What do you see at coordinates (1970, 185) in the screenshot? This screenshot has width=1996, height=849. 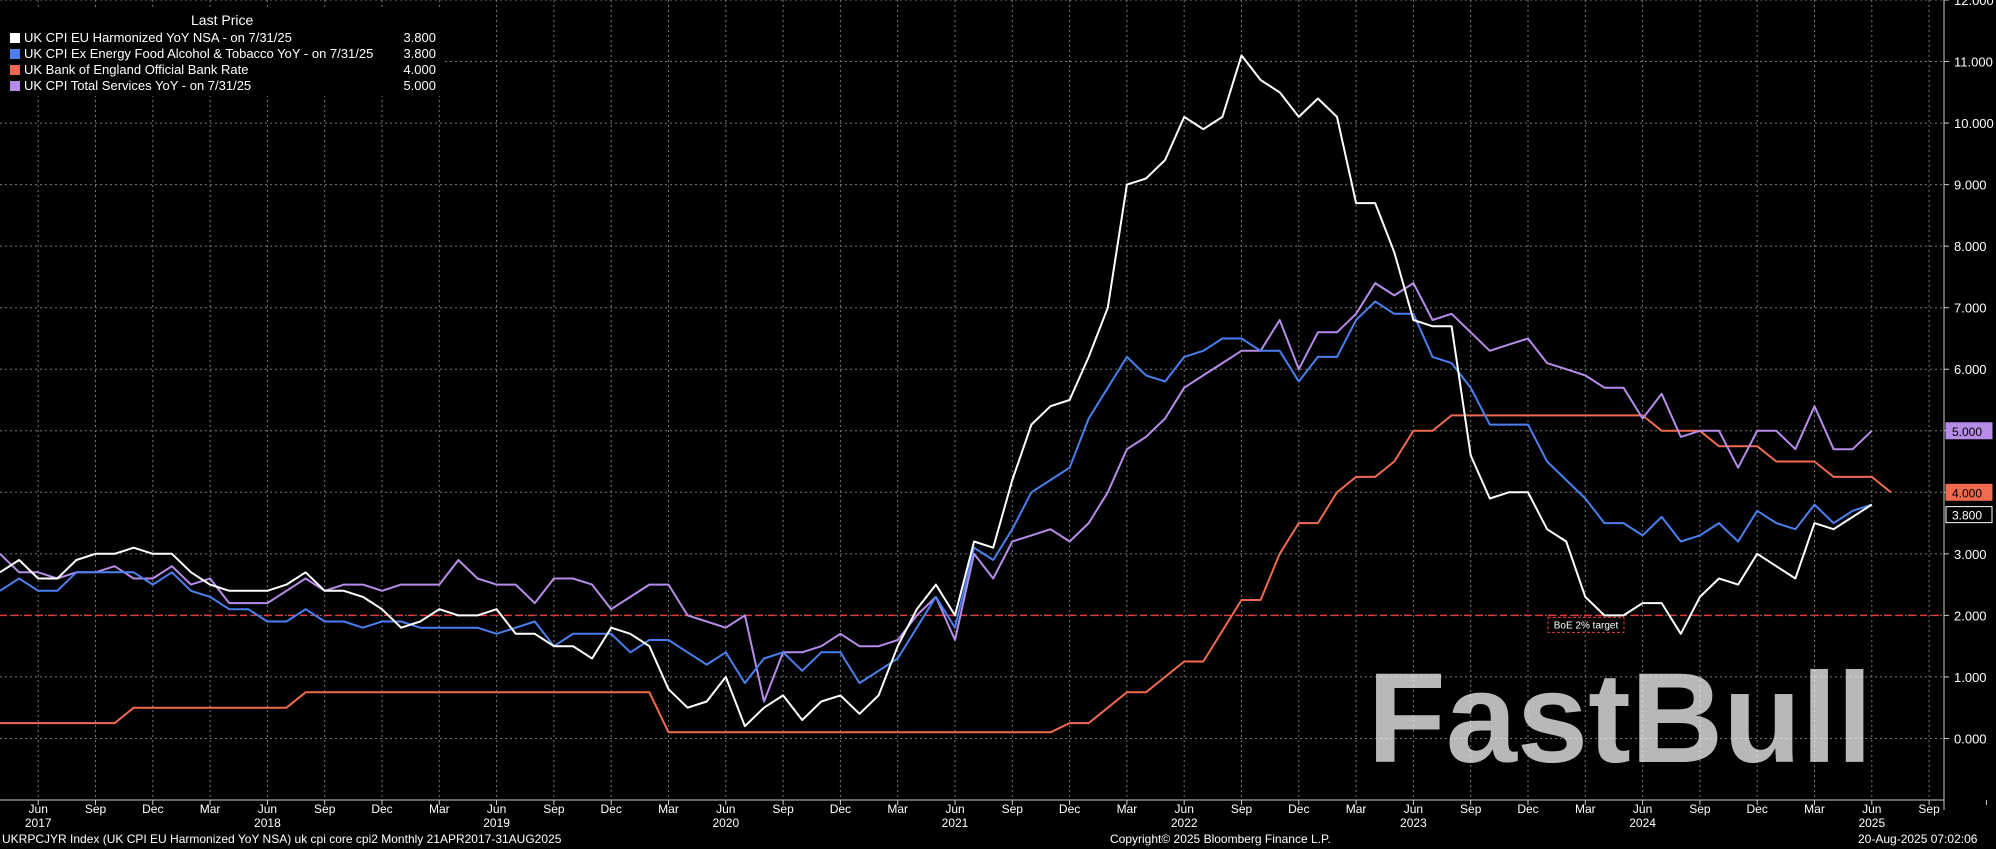 I see `y-tick-label: 9.000` at bounding box center [1970, 185].